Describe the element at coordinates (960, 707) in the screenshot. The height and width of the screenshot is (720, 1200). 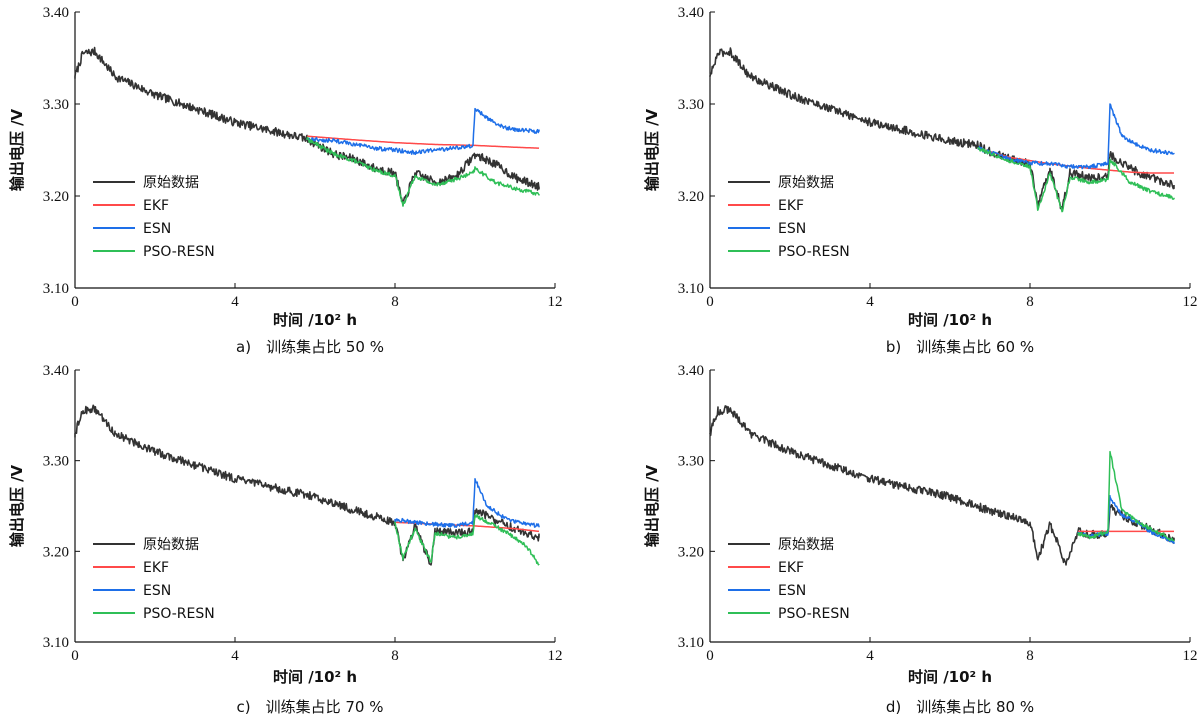
I see `panel-caption: d) 训练集占比 80 %` at that location.